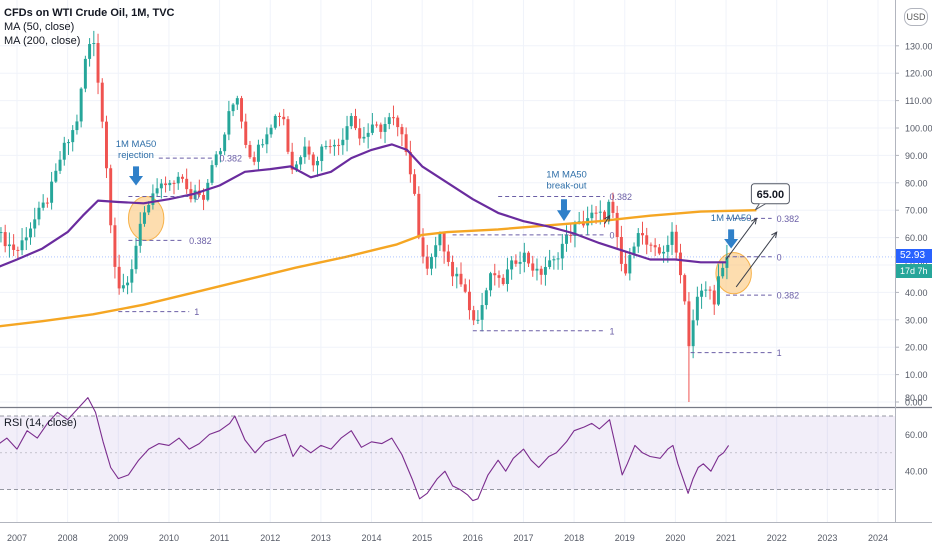 The image size is (932, 555). I want to click on rsi-tick-label: 60.00, so click(916, 435).